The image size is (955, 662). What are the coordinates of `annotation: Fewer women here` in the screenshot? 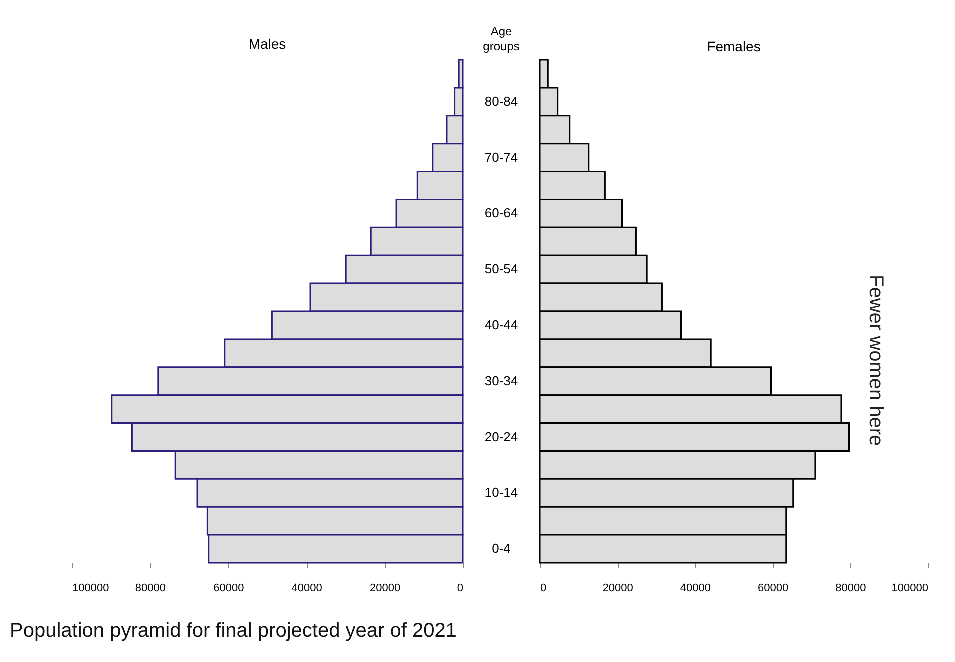 It's located at (875, 360).